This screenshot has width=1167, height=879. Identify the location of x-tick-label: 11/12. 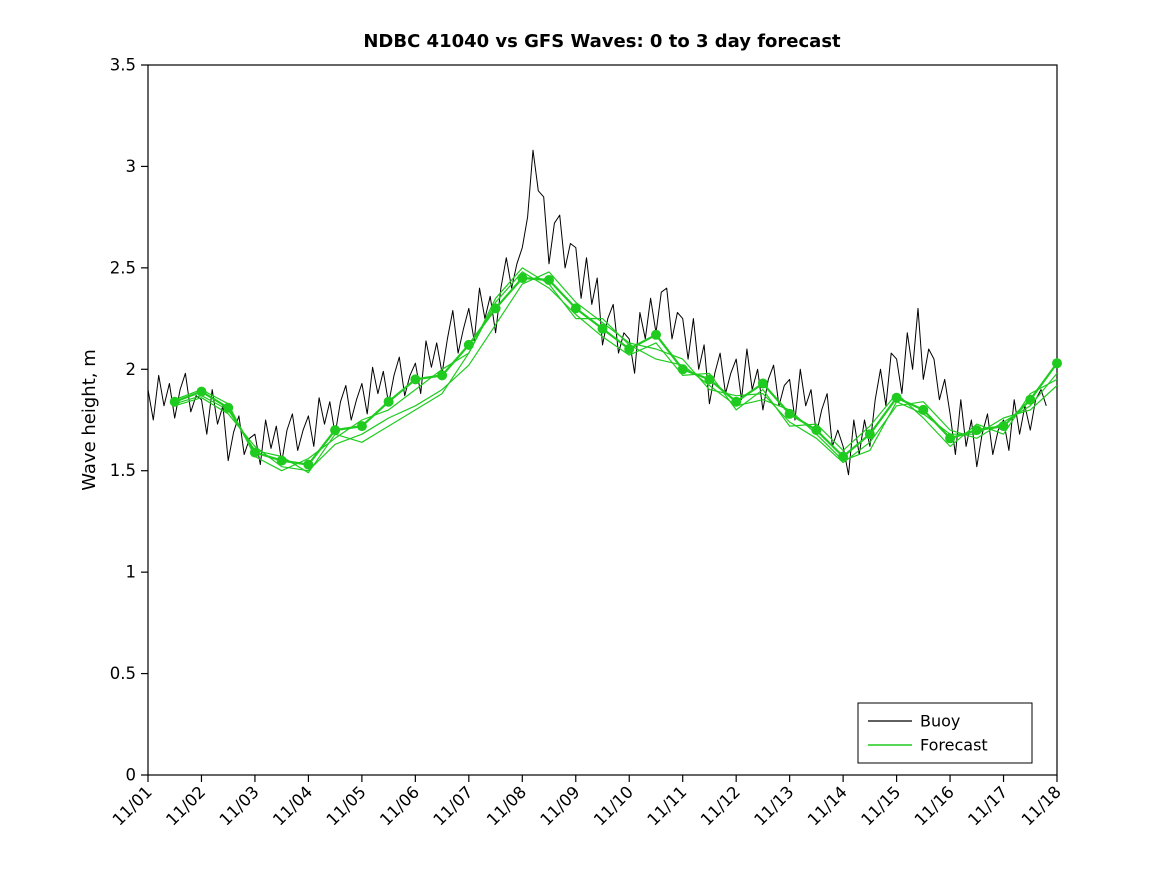
(720, 805).